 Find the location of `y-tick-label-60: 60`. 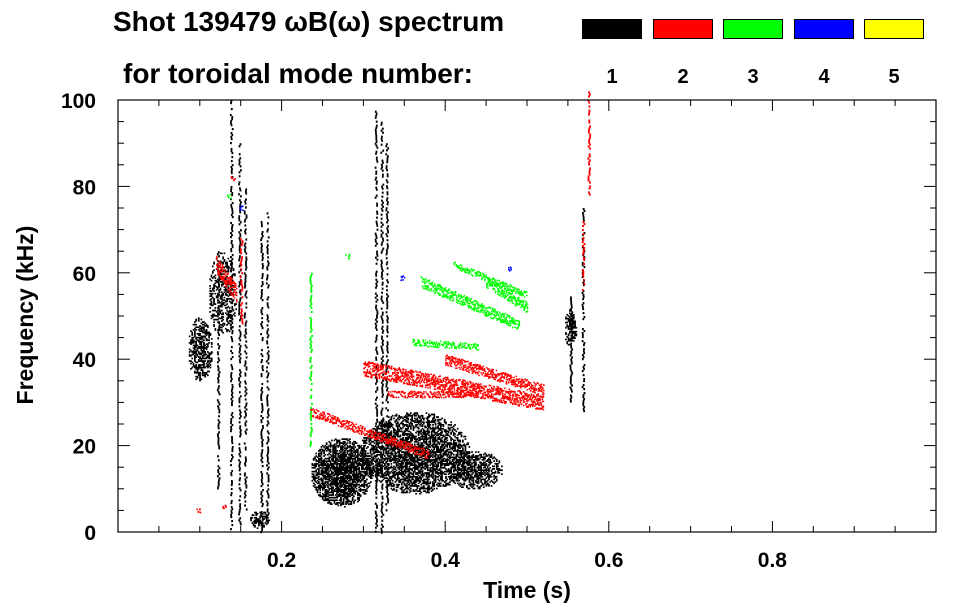

y-tick-label-60: 60 is located at coordinates (84, 274).